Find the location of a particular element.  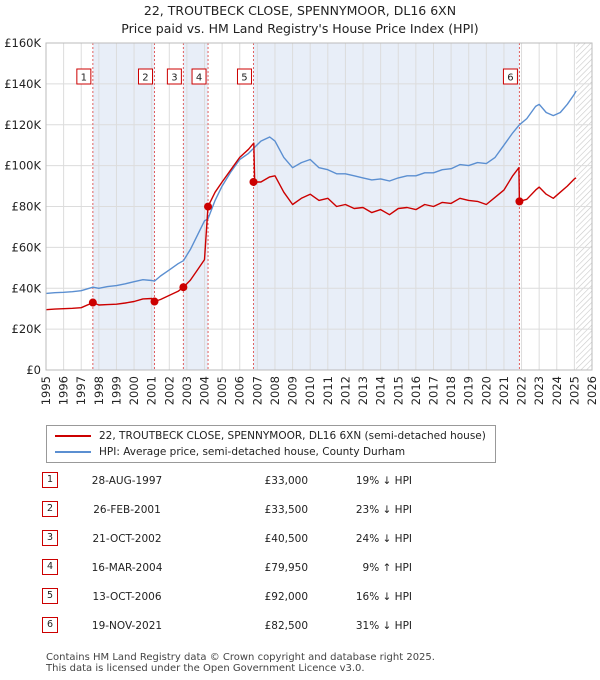

sale-hpi-diff: 24% ↓ HPI is located at coordinates (383, 539).